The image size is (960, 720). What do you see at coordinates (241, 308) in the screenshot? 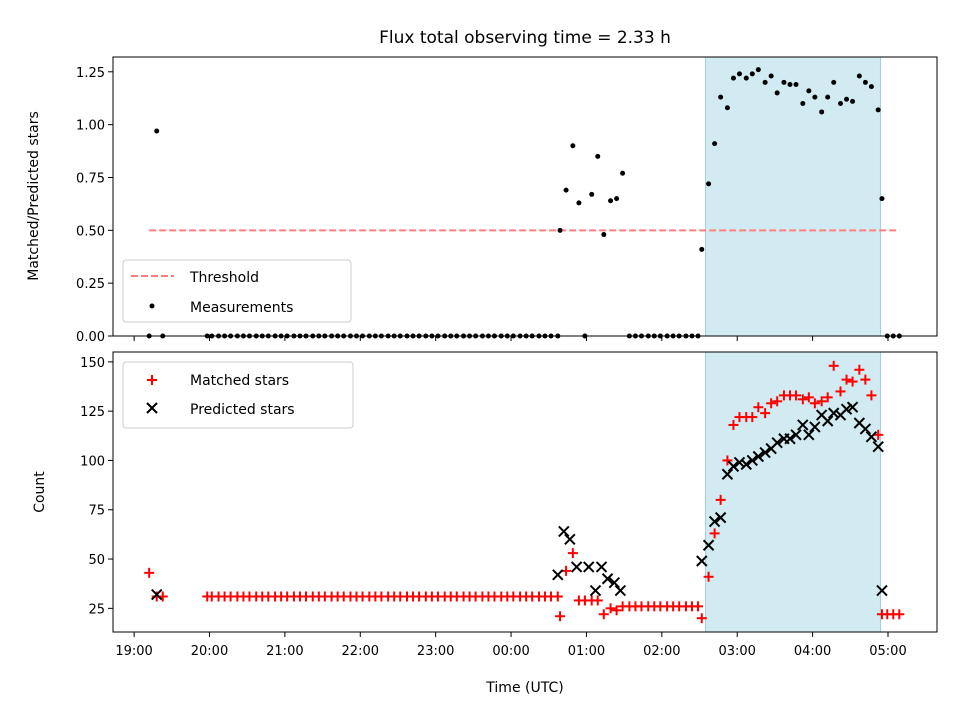
I see `legend-measurements-label: Measurements` at bounding box center [241, 308].